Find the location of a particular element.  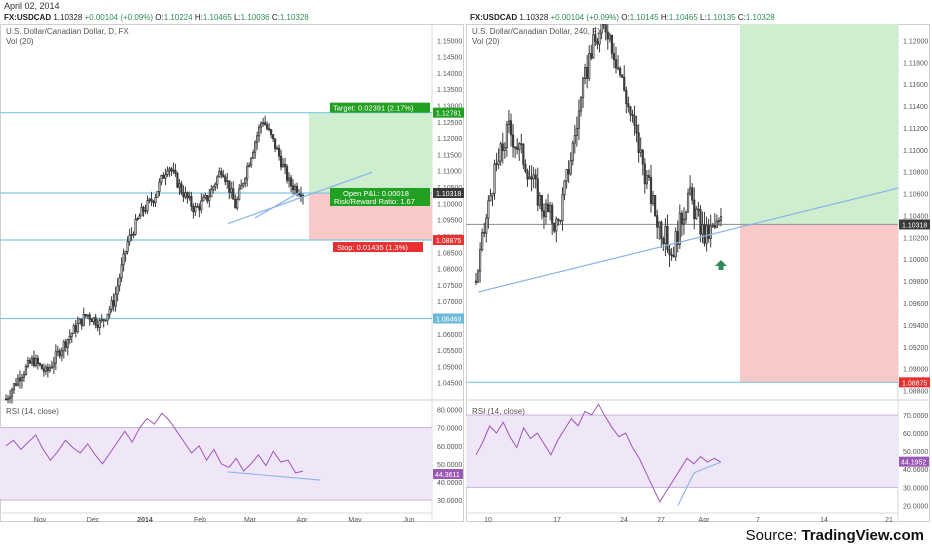

open-pnl-label: Open P&L: 0.00018 is located at coordinates (376, 193).